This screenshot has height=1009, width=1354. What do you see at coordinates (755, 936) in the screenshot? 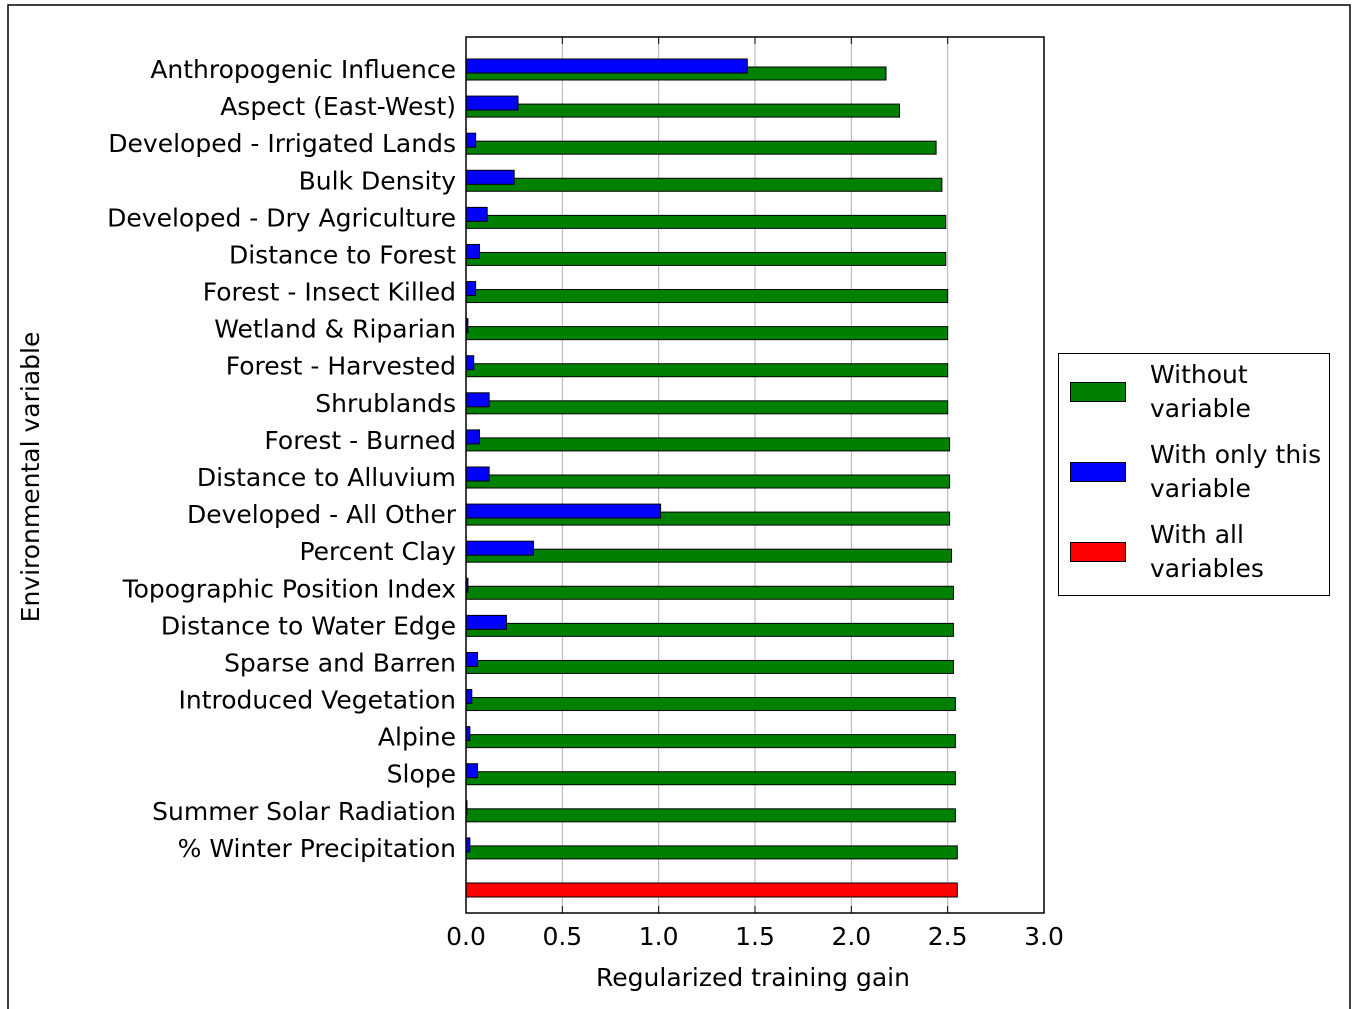
I see `x-tick-label: 1.5` at bounding box center [755, 936].